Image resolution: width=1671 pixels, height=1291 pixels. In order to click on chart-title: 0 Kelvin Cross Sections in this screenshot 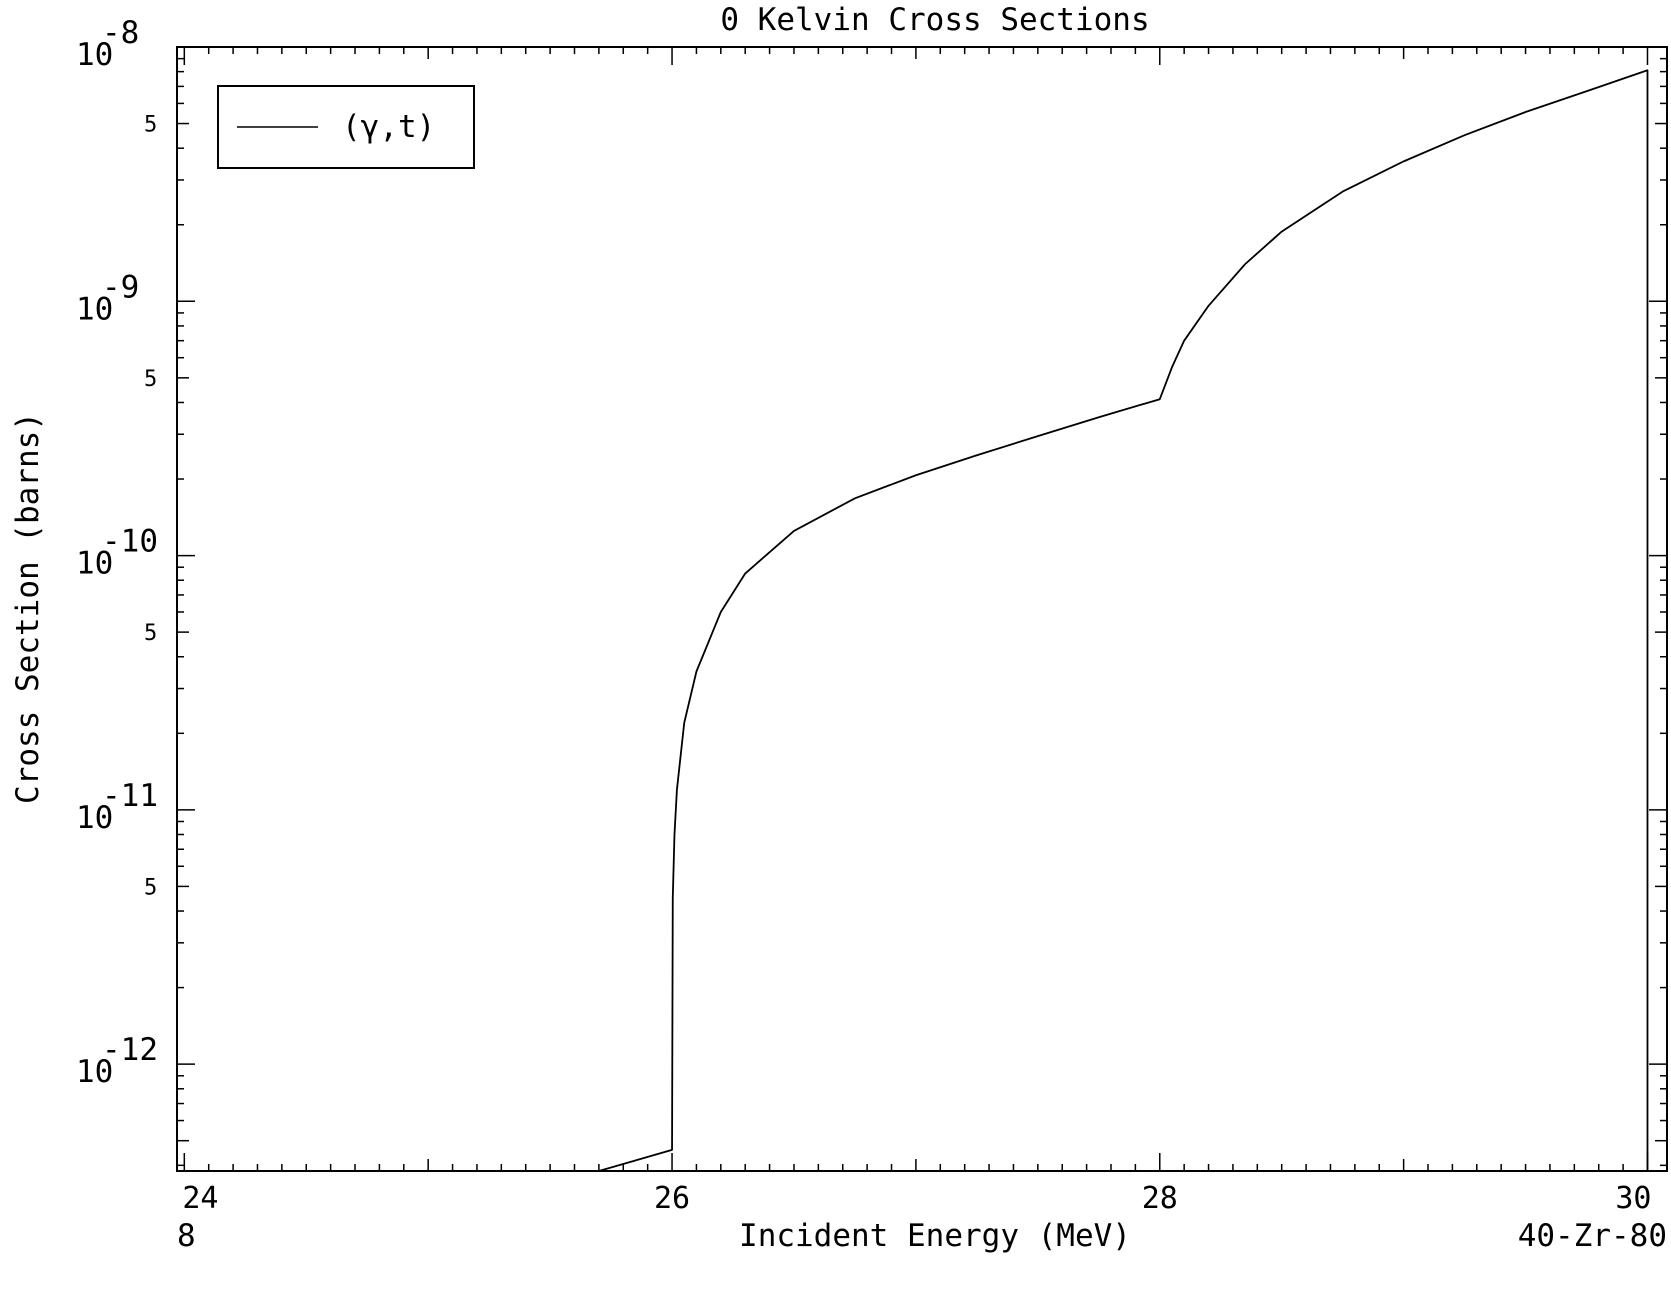, I will do `click(934, 20)`.